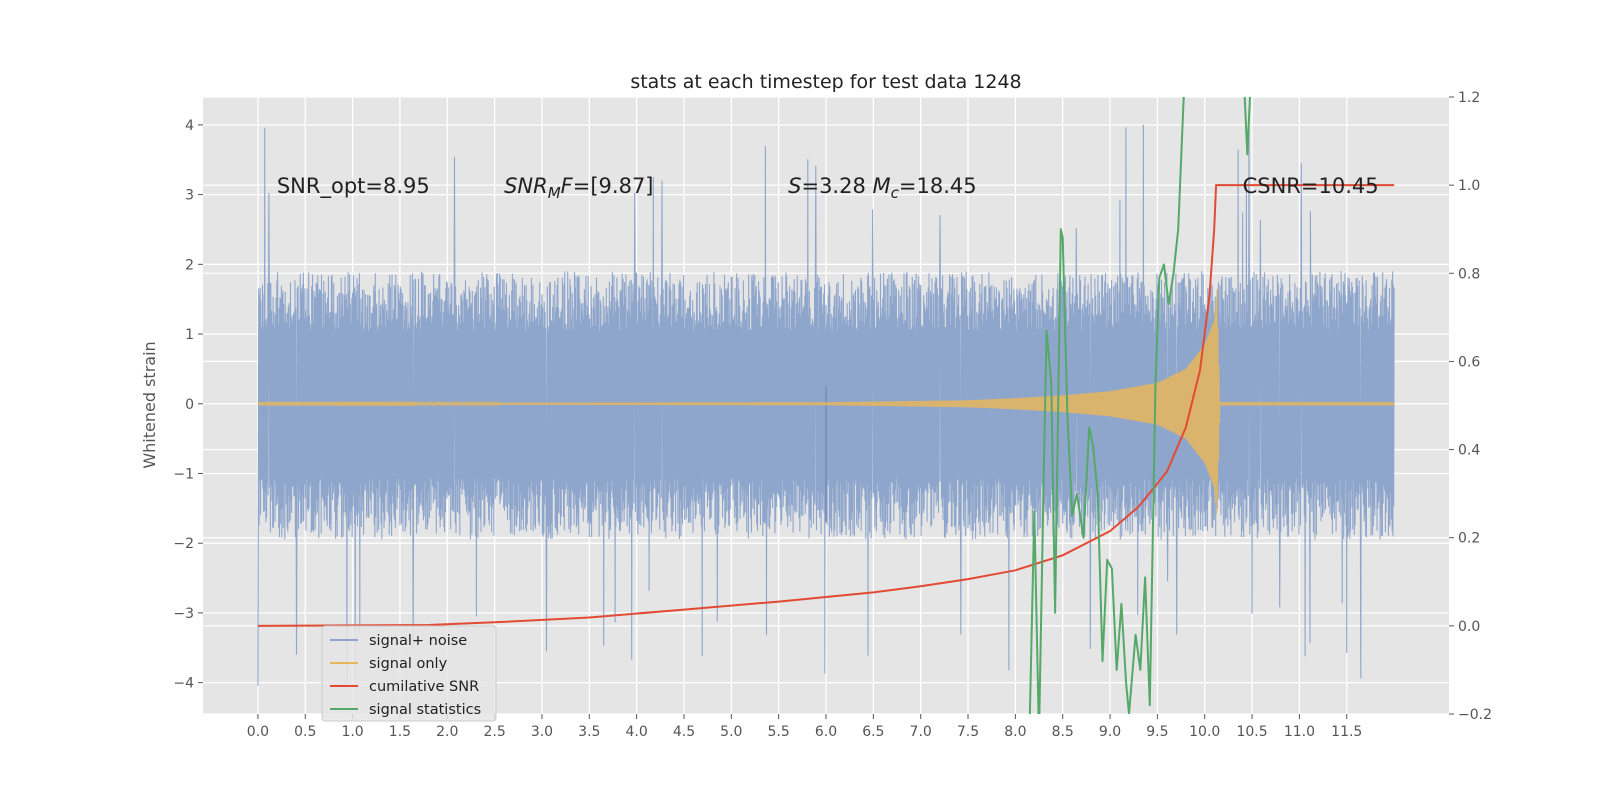 The height and width of the screenshot is (800, 1600). Describe the element at coordinates (189, 196) in the screenshot. I see `y-tick-label-7: 3` at that location.